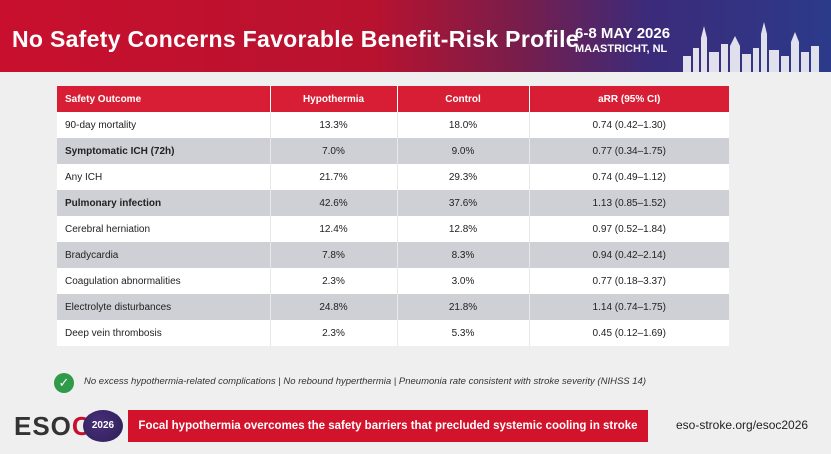 The width and height of the screenshot is (831, 454). What do you see at coordinates (623, 33) in the screenshot?
I see `conference-date: 6-8 MAY 2026` at bounding box center [623, 33].